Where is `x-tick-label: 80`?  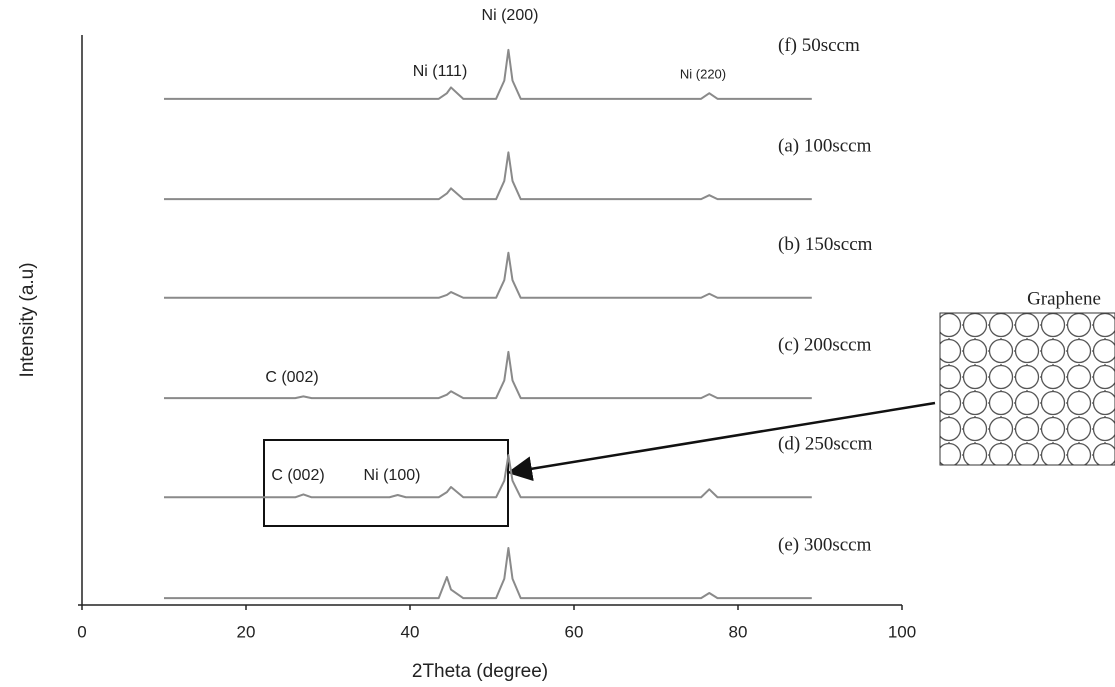
x-tick-label: 80 is located at coordinates (738, 631).